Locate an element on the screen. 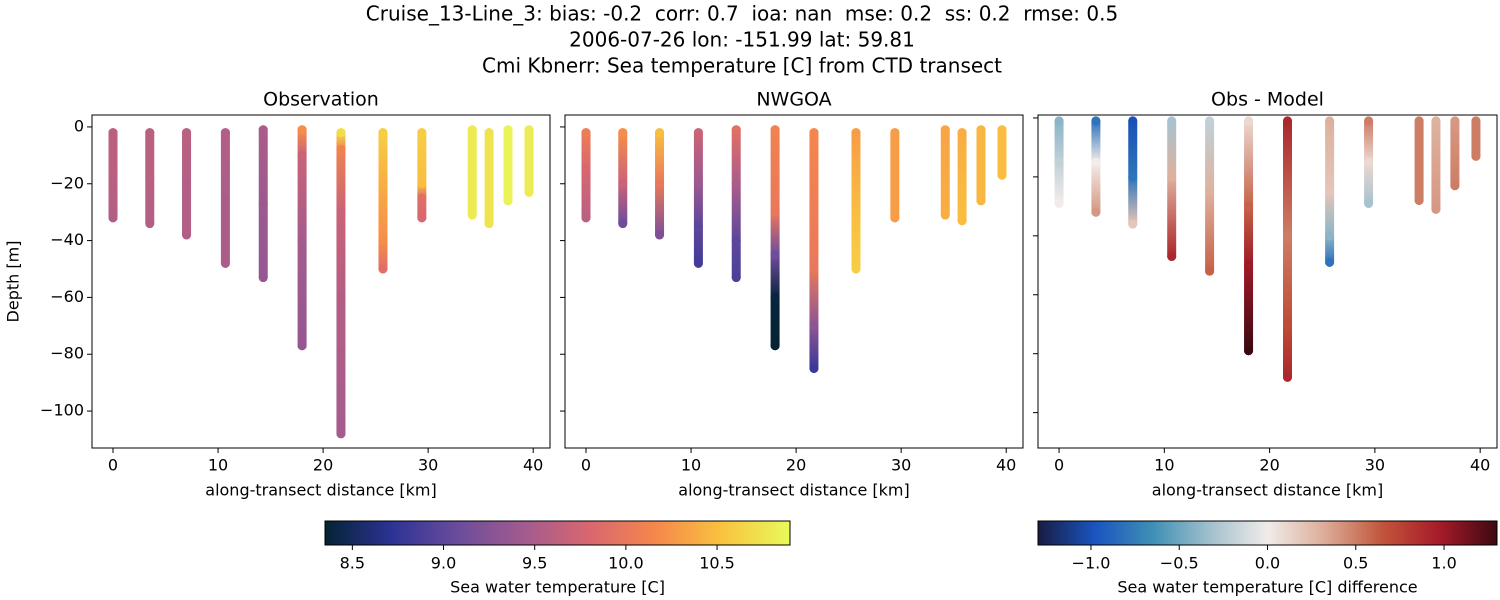 This screenshot has height=600, width=1500. colorbar-tick-label: 10.0 is located at coordinates (626, 563).